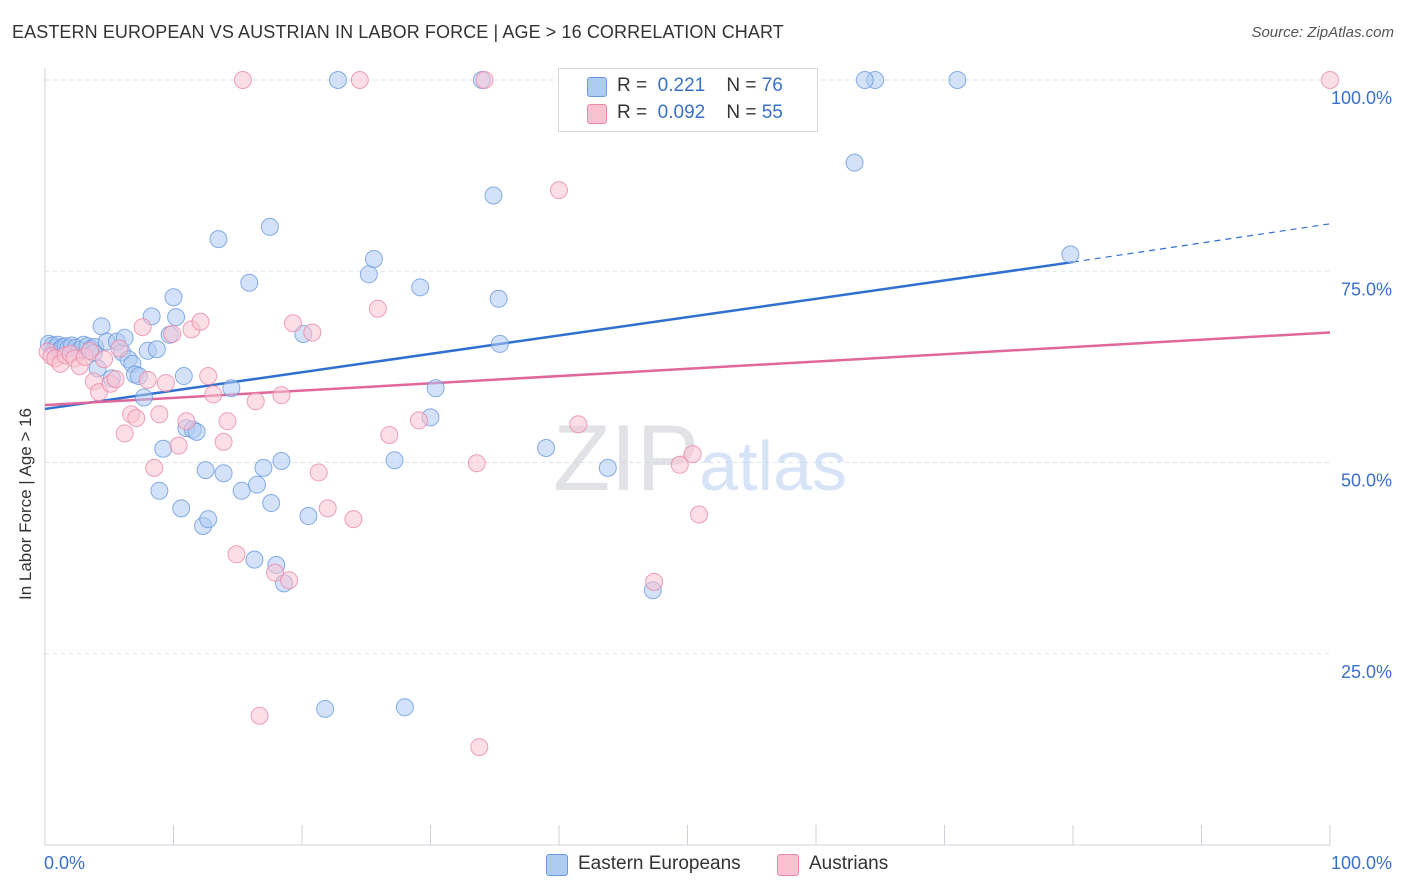 This screenshot has width=1406, height=892. What do you see at coordinates (597, 87) in the screenshot?
I see `legend-swatch-eastern-europeans` at bounding box center [597, 87].